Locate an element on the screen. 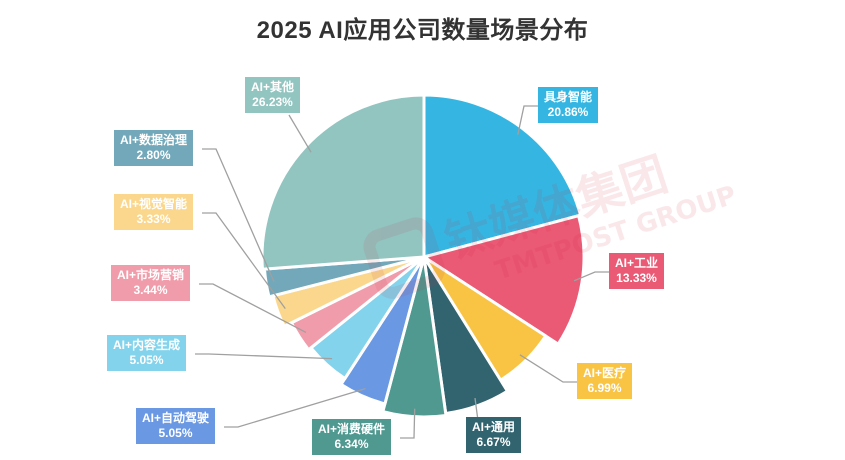 Image resolution: width=845 pixels, height=460 pixels. slice-label-name: AI+消费硬件 is located at coordinates (352, 429).